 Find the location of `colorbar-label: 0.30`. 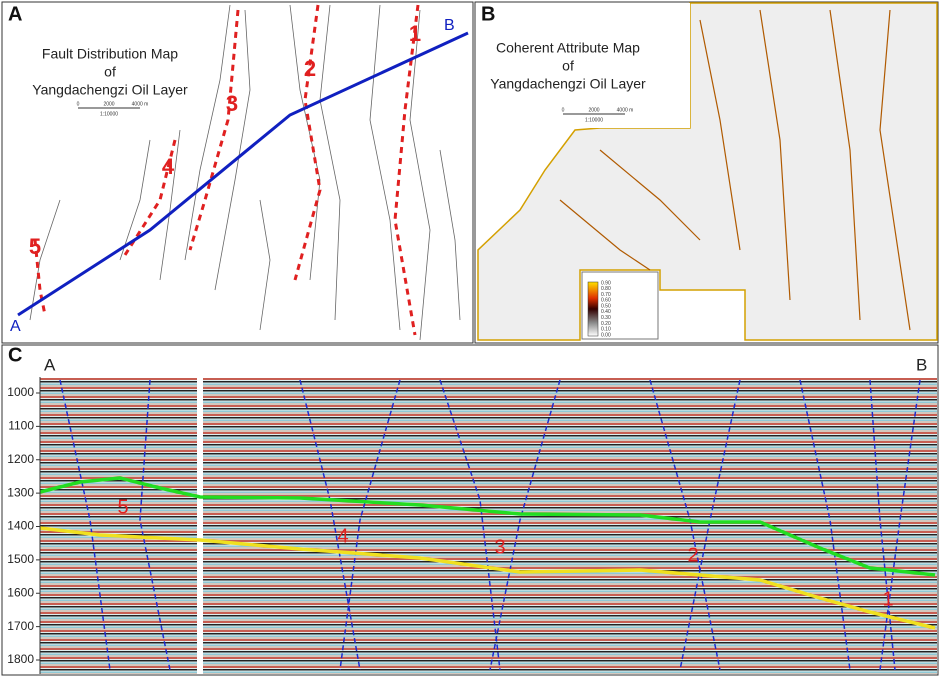

colorbar-label: 0.30 is located at coordinates (606, 318).